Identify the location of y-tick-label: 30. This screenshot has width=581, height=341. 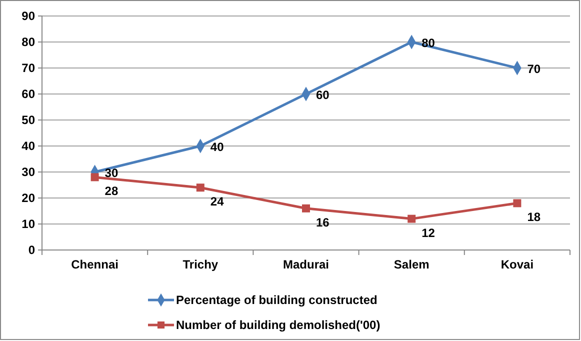
(29, 171).